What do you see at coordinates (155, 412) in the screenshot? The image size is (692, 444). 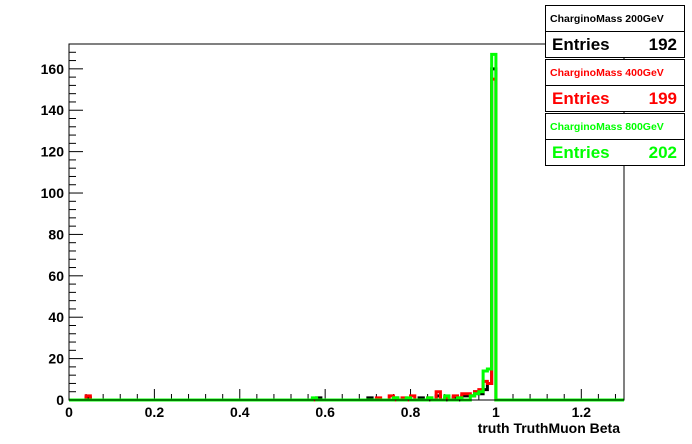 I see `x-tick-label: 0.2` at bounding box center [155, 412].